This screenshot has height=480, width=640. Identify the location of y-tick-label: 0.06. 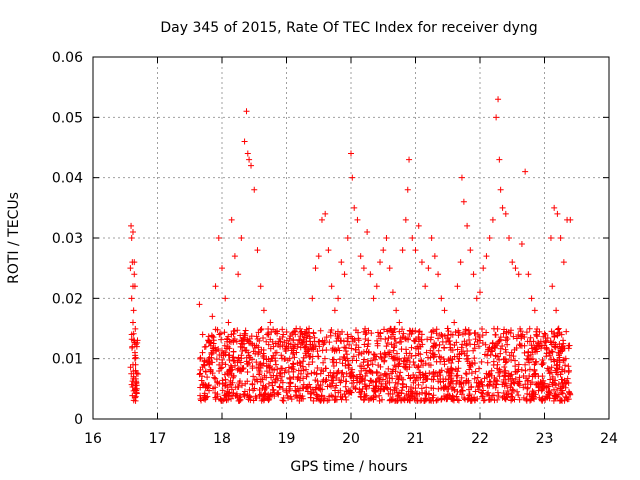
(67, 58).